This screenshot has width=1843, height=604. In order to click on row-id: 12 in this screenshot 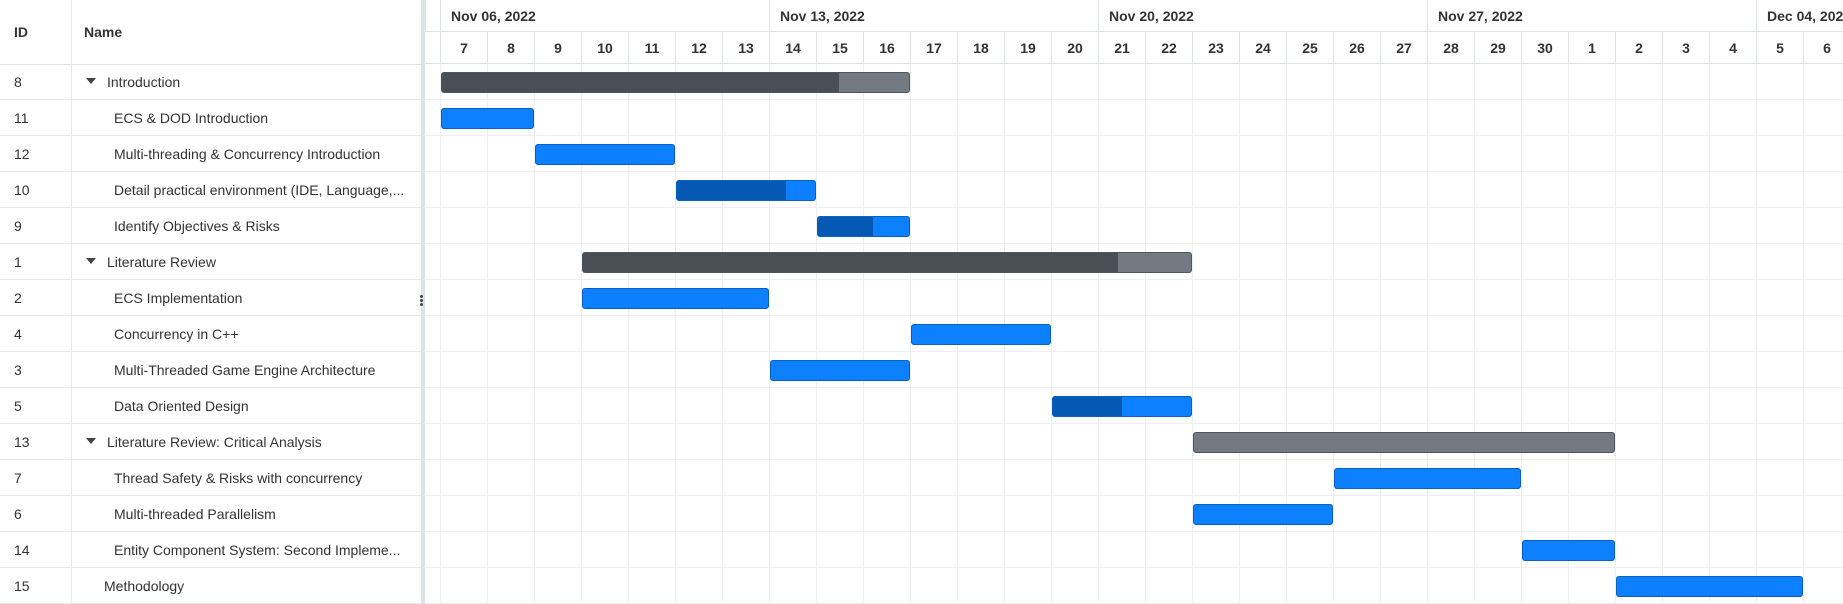, I will do `click(22, 154)`.